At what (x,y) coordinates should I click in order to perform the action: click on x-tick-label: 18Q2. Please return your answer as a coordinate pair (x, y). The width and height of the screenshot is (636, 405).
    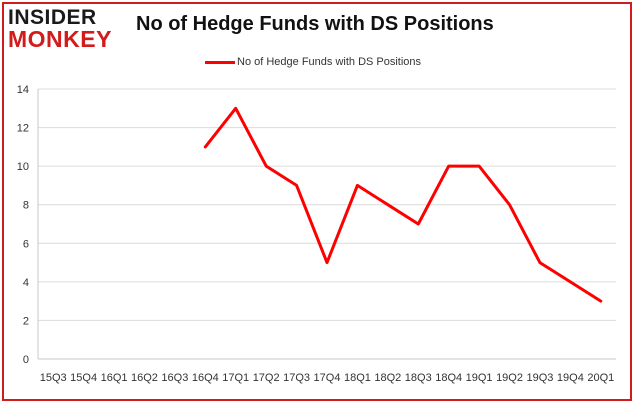
    Looking at the image, I should click on (387, 378).